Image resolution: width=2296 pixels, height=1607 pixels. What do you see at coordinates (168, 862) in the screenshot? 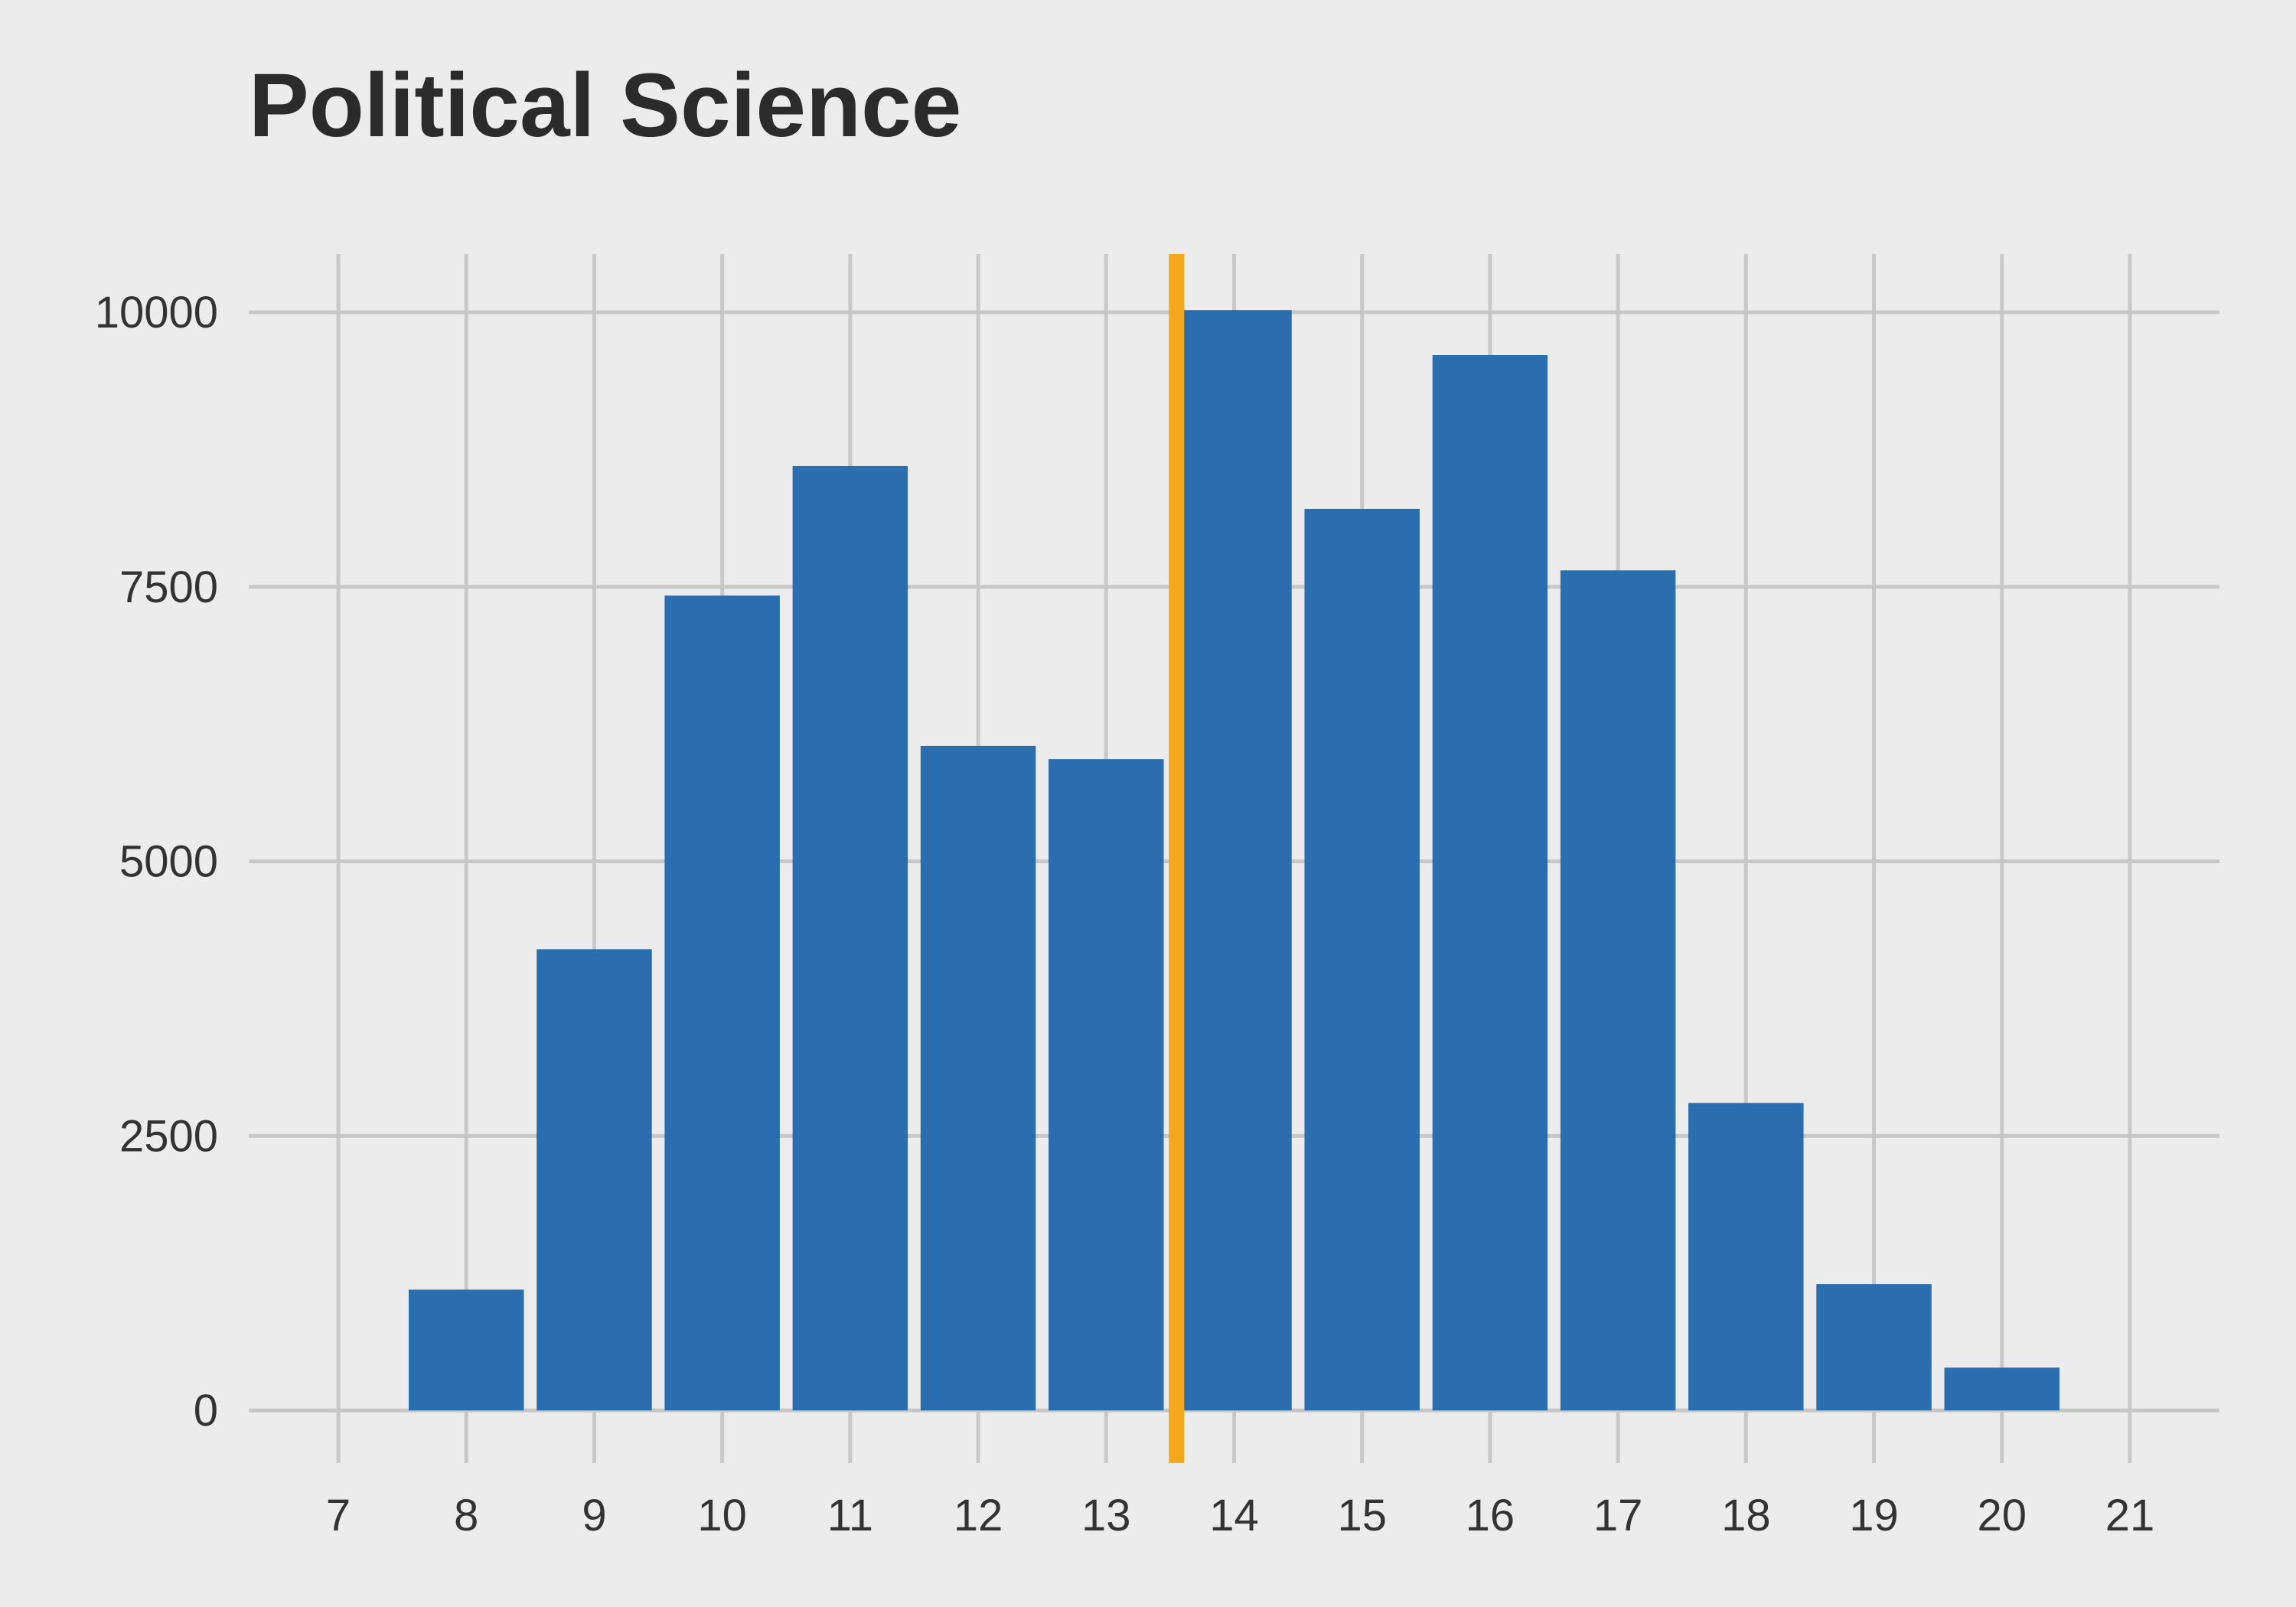
I see `y-tick-label: 5000` at bounding box center [168, 862].